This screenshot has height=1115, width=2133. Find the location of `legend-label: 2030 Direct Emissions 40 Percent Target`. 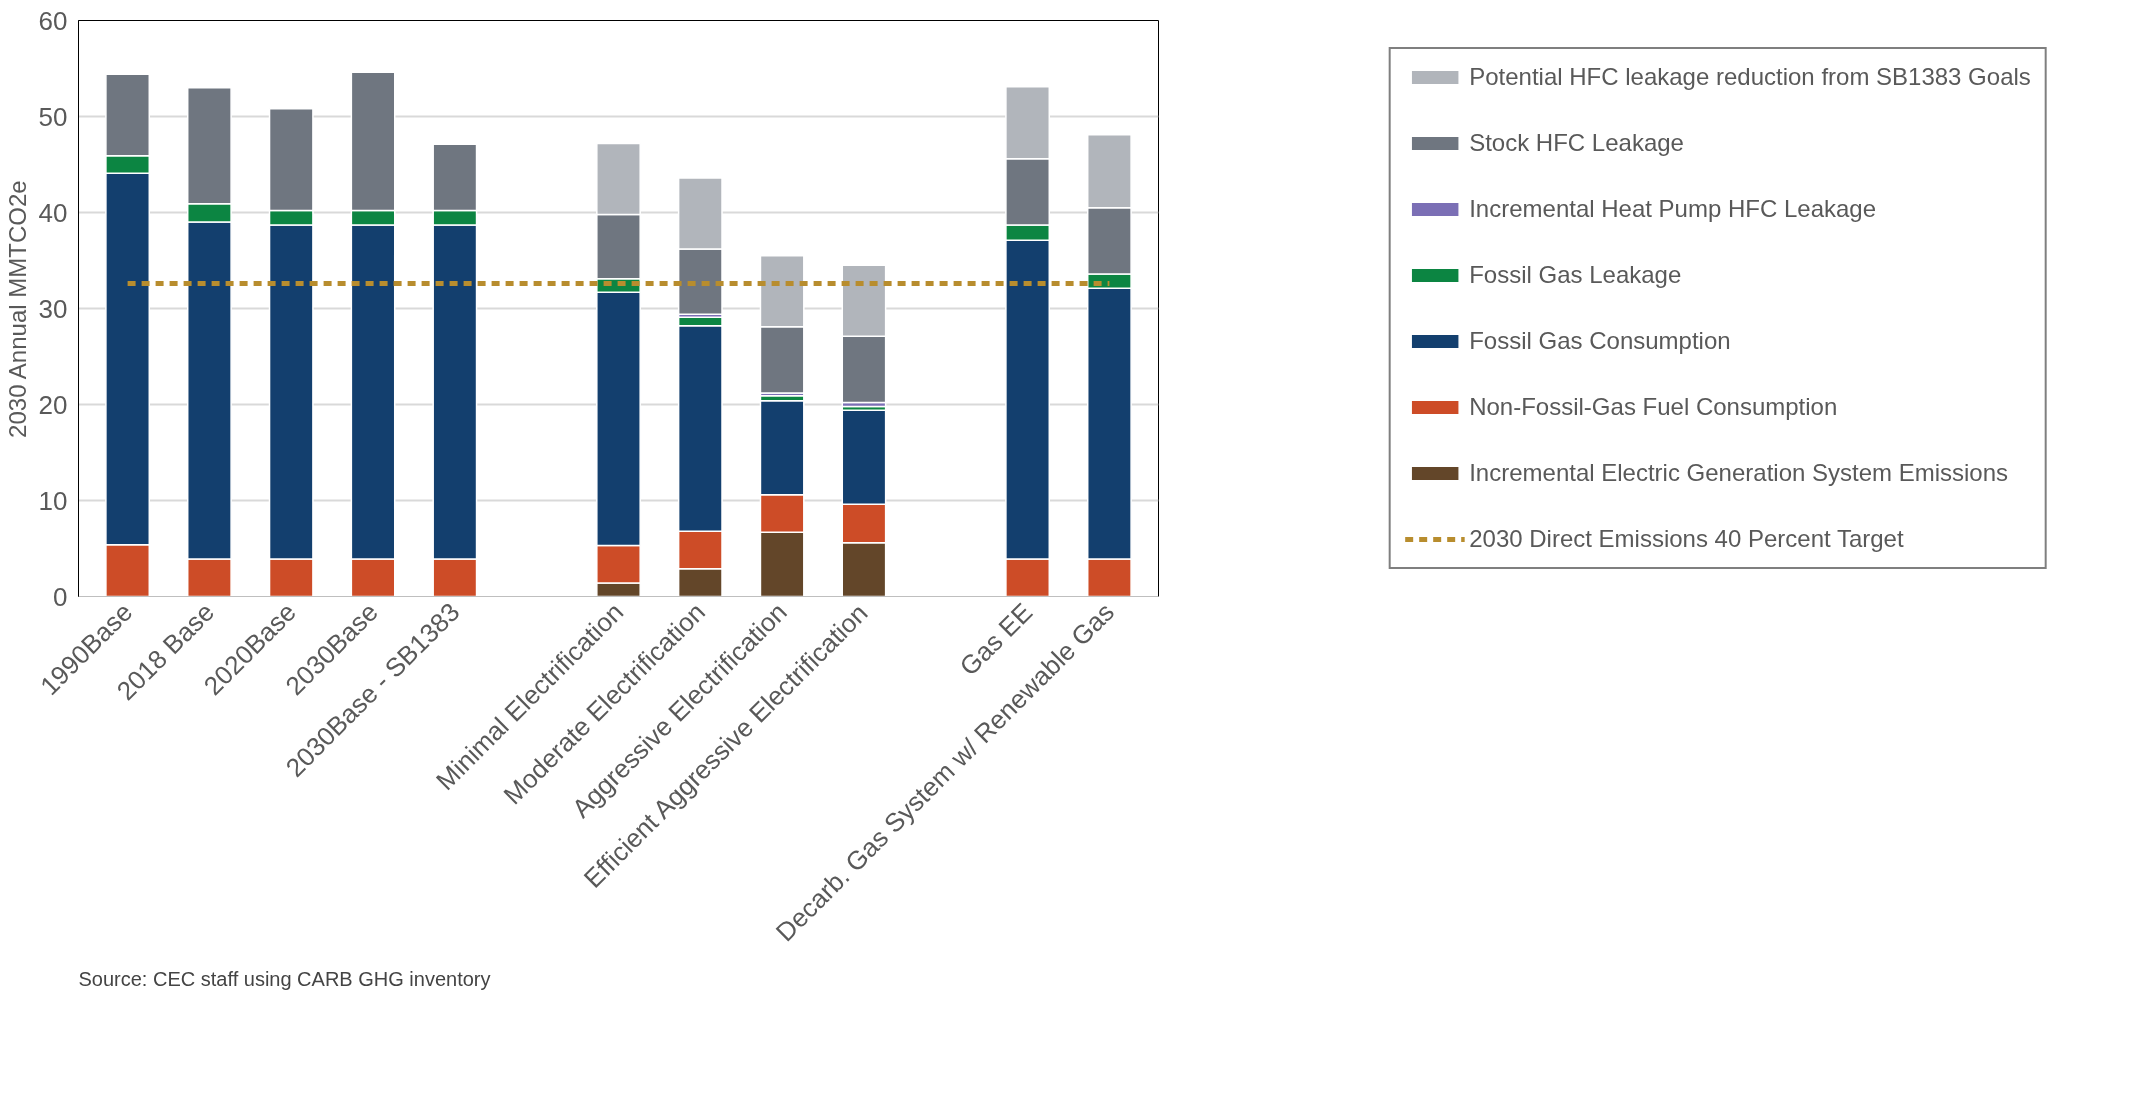

legend-label: 2030 Direct Emissions 40 Percent Target is located at coordinates (1686, 539).